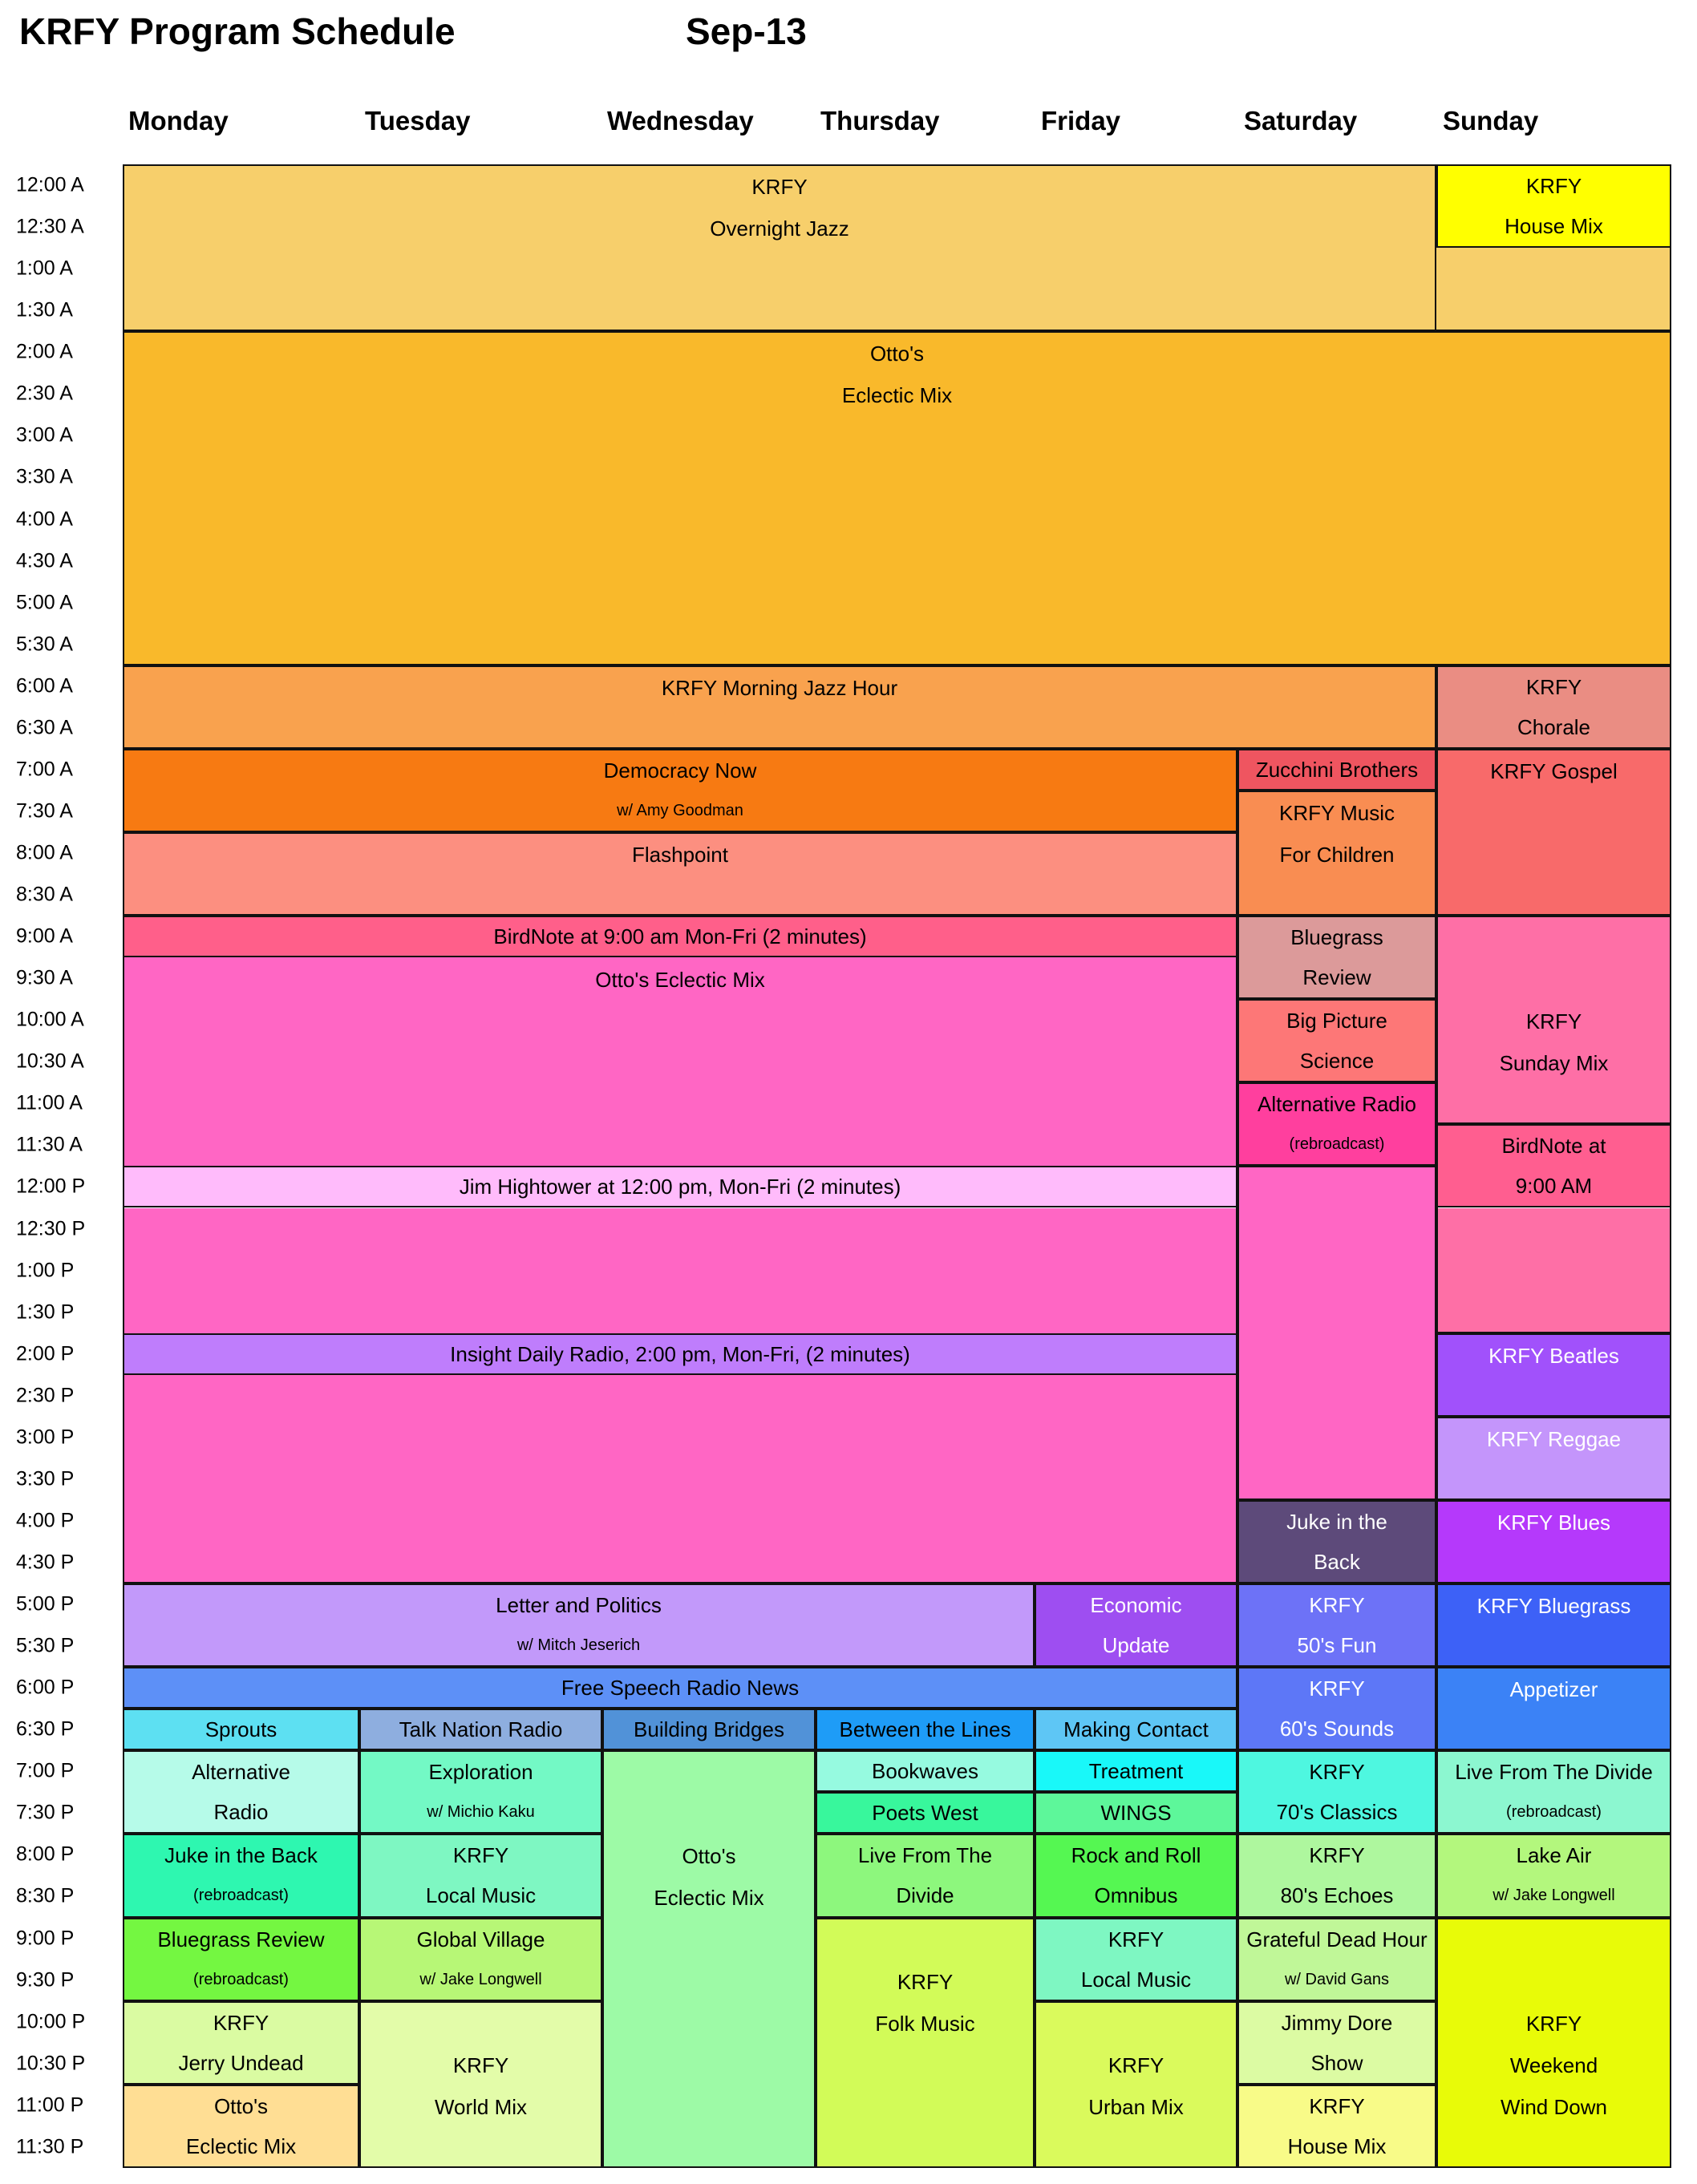 The height and width of the screenshot is (2184, 1697). I want to click on program-line: Jerry Undead, so click(241, 2062).